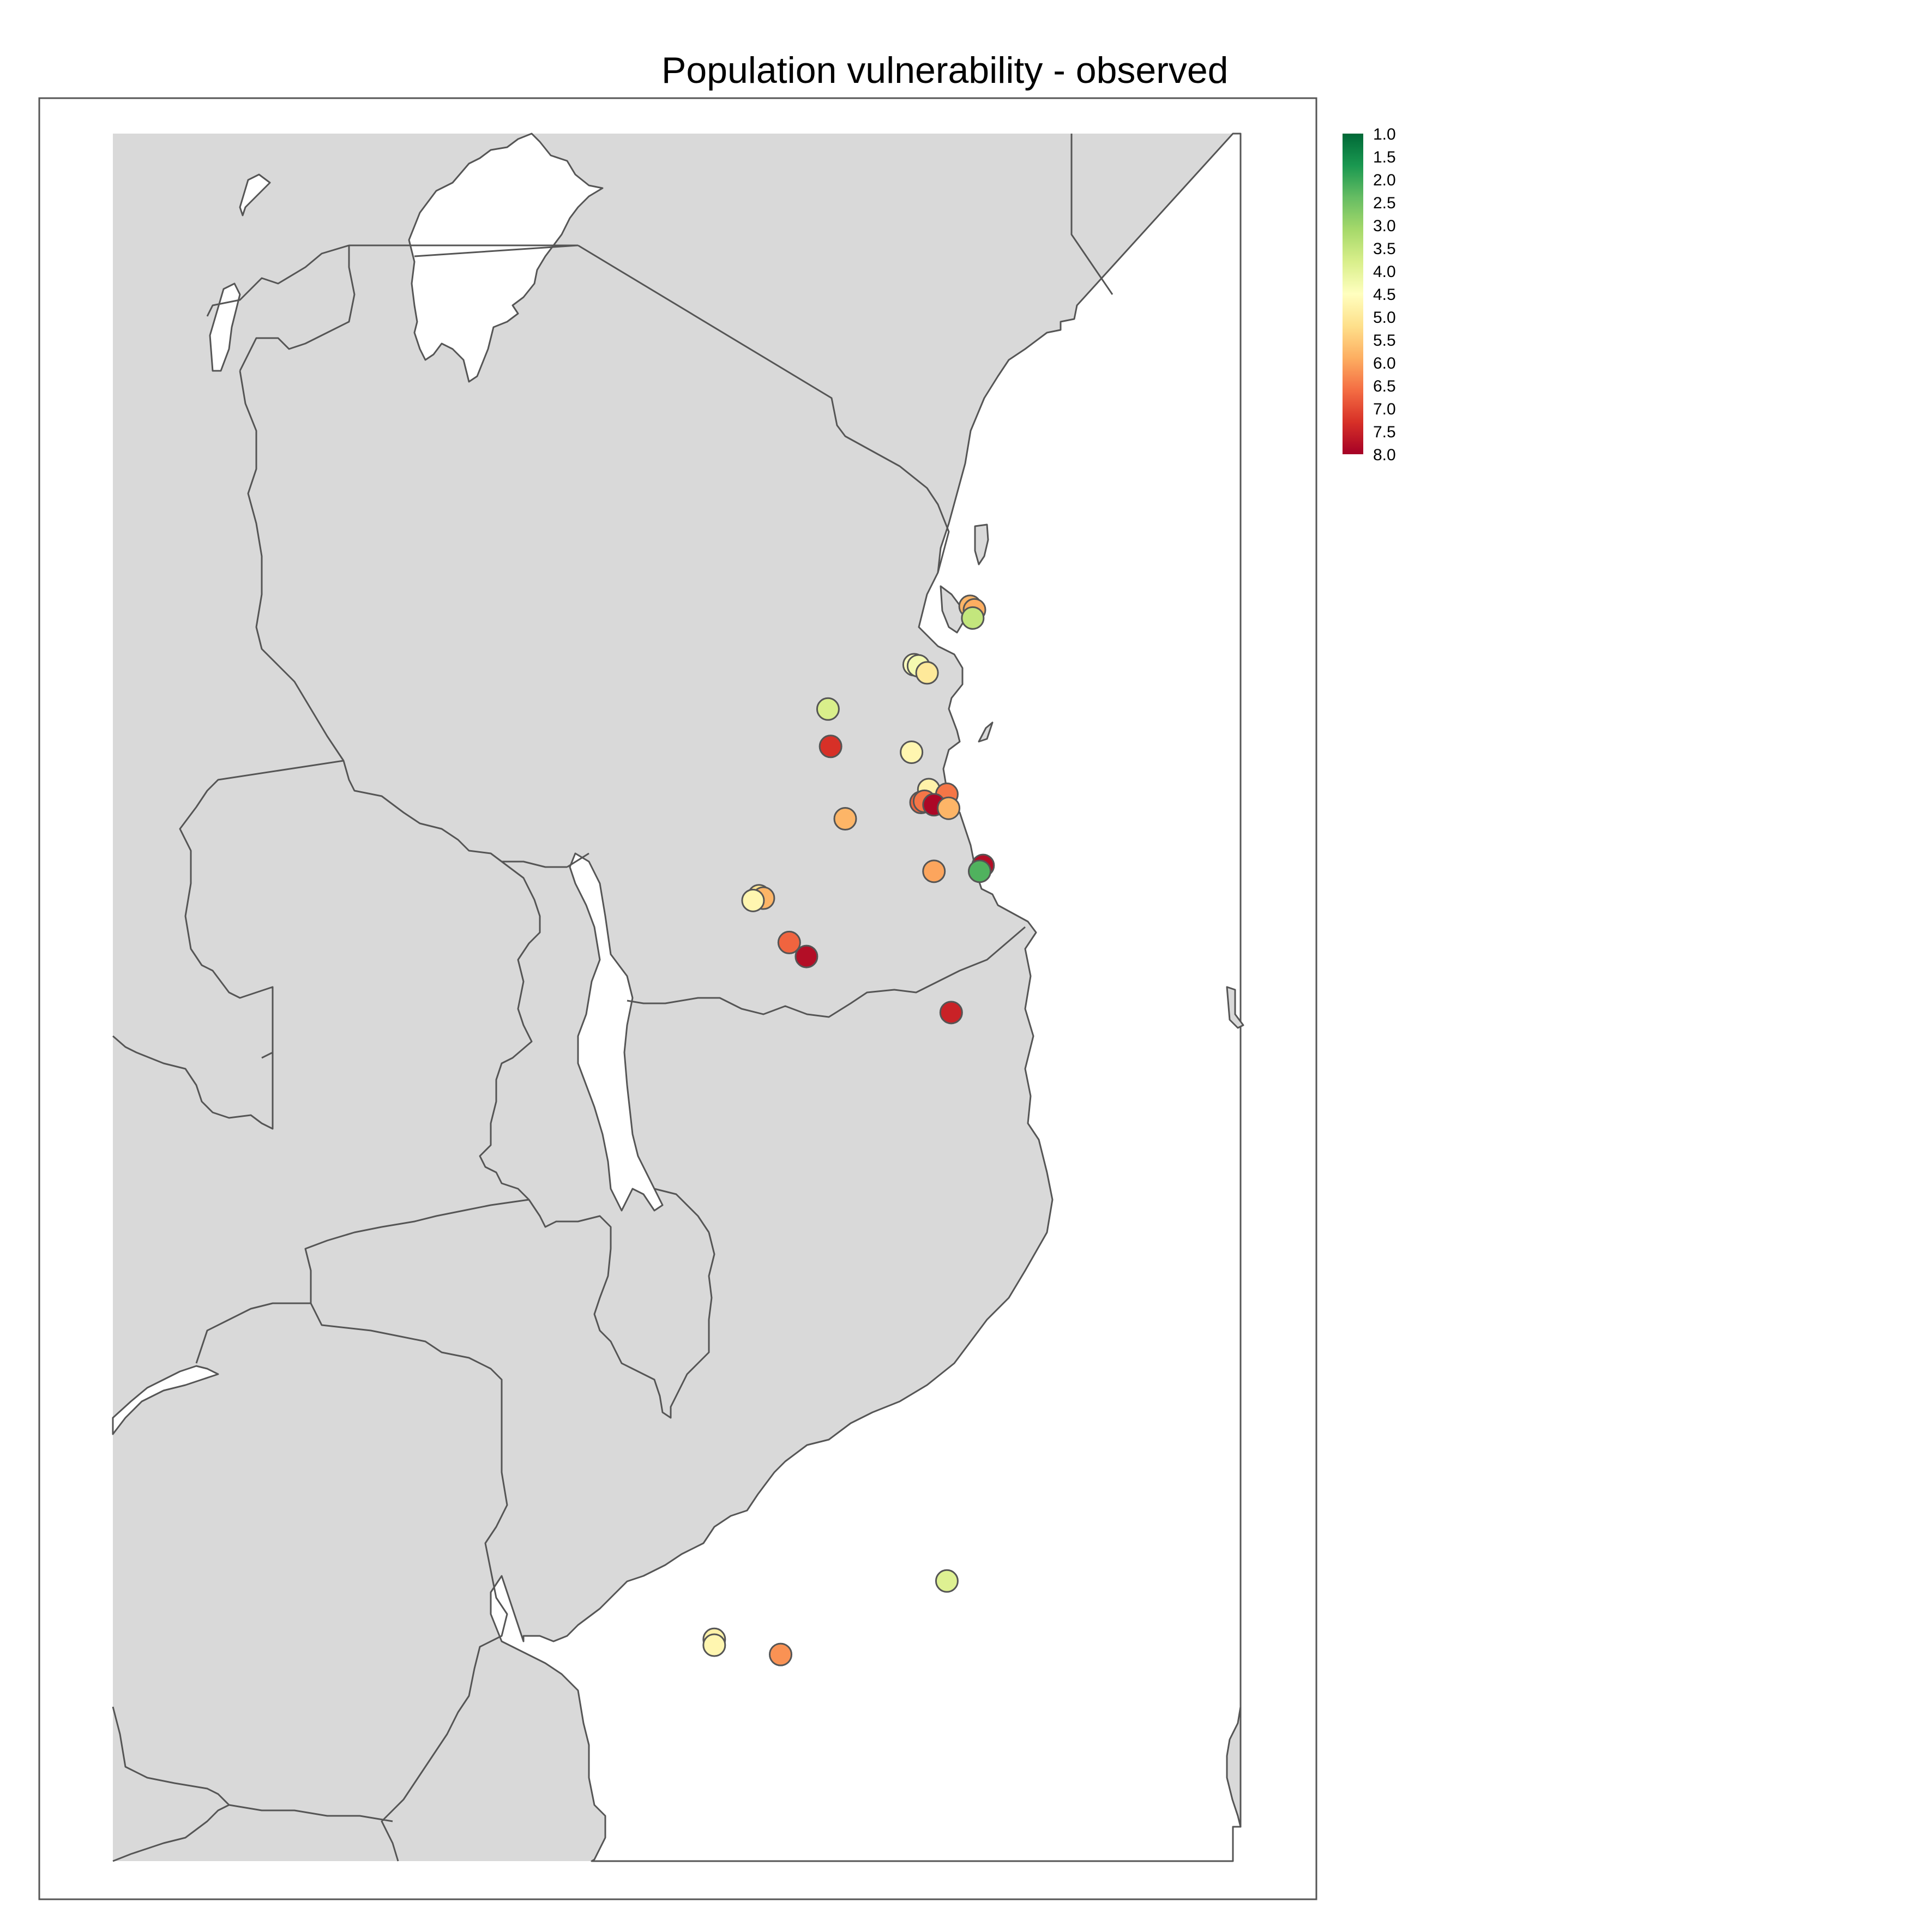 The width and height of the screenshot is (1932, 1932). I want to click on lake-kariba, so click(165, 1400).